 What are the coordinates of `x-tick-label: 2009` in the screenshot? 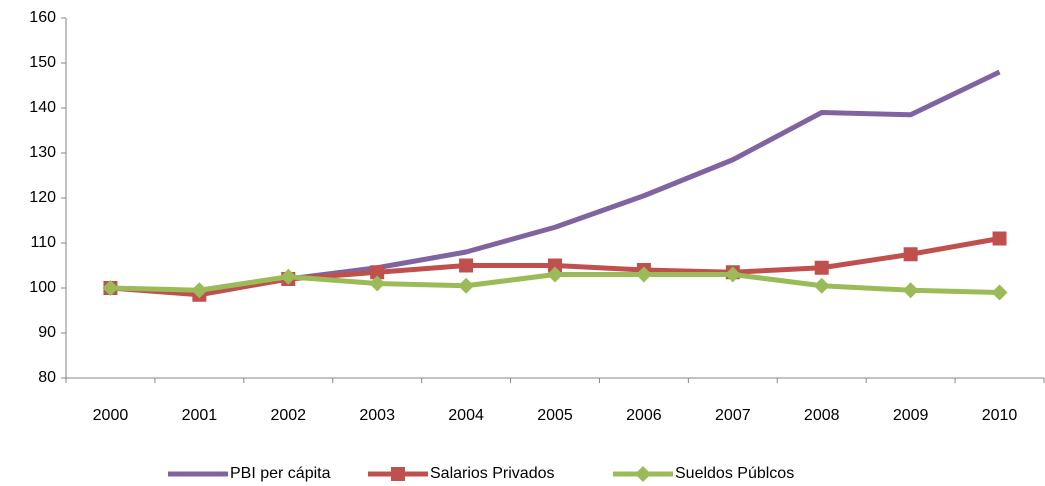 It's located at (911, 415).